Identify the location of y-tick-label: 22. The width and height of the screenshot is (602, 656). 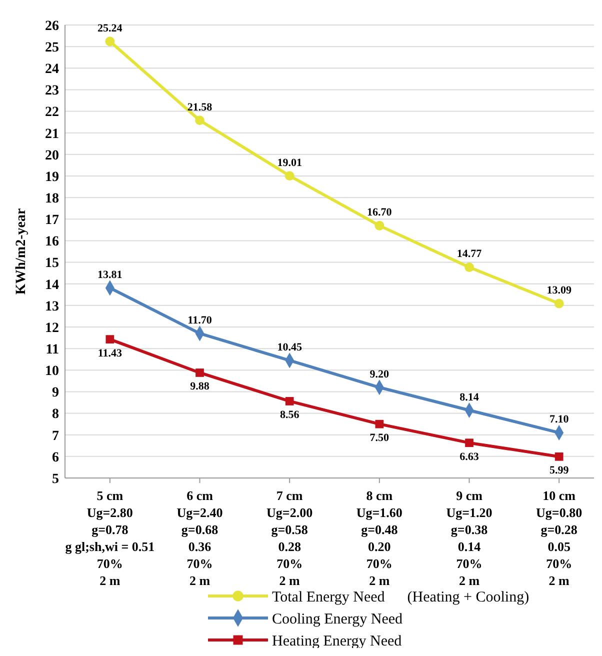
(52, 112).